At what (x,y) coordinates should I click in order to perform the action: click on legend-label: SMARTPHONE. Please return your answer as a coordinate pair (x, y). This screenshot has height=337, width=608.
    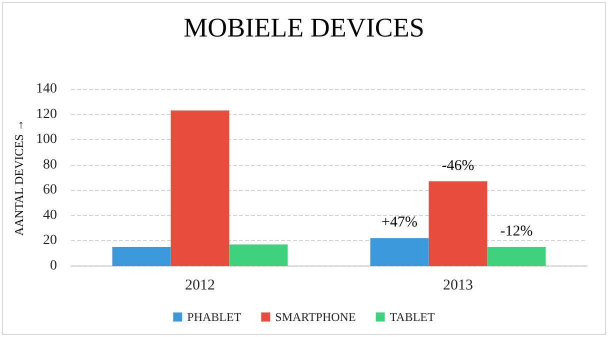
    Looking at the image, I should click on (315, 317).